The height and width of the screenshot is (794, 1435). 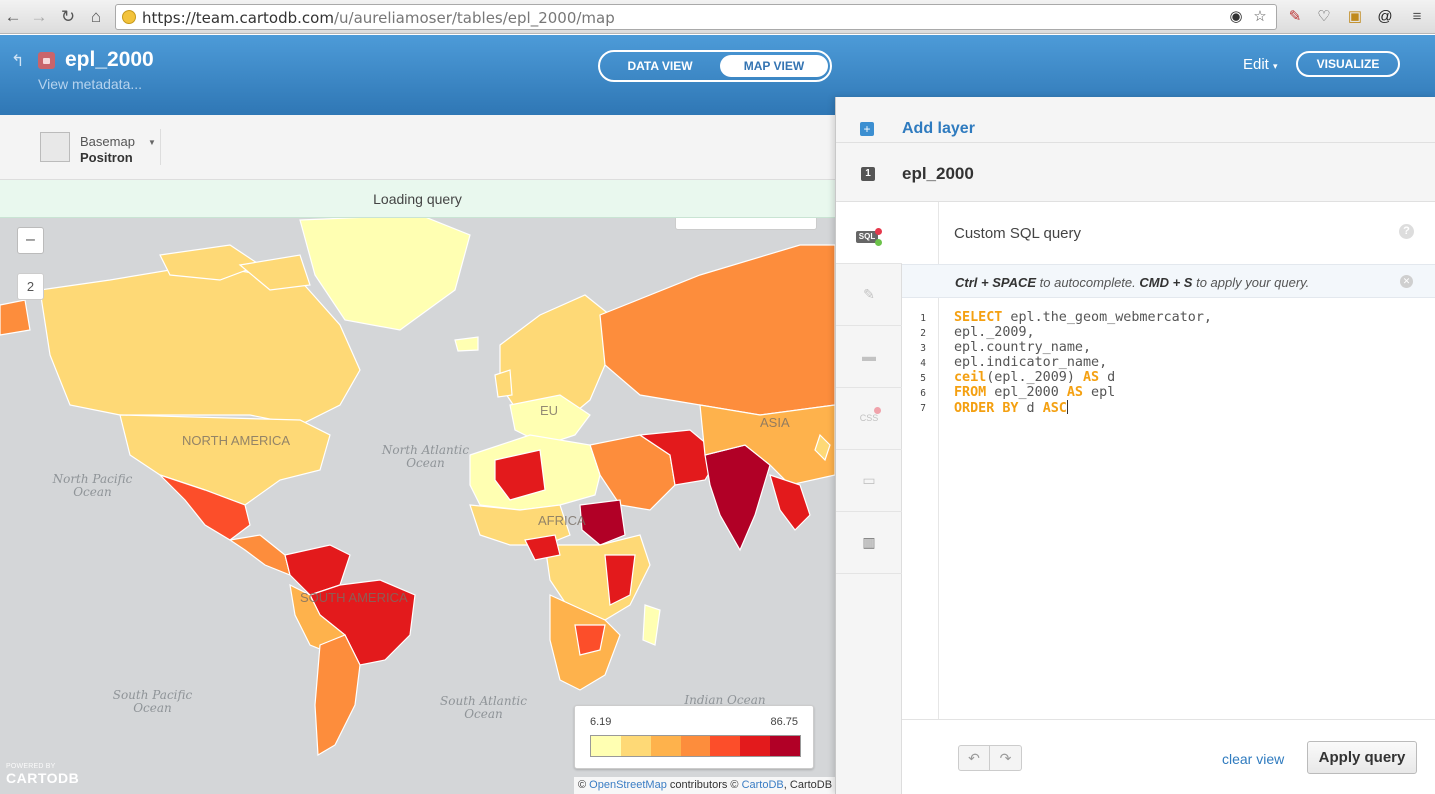 I want to click on forward-icon: →, so click(x=39, y=16).